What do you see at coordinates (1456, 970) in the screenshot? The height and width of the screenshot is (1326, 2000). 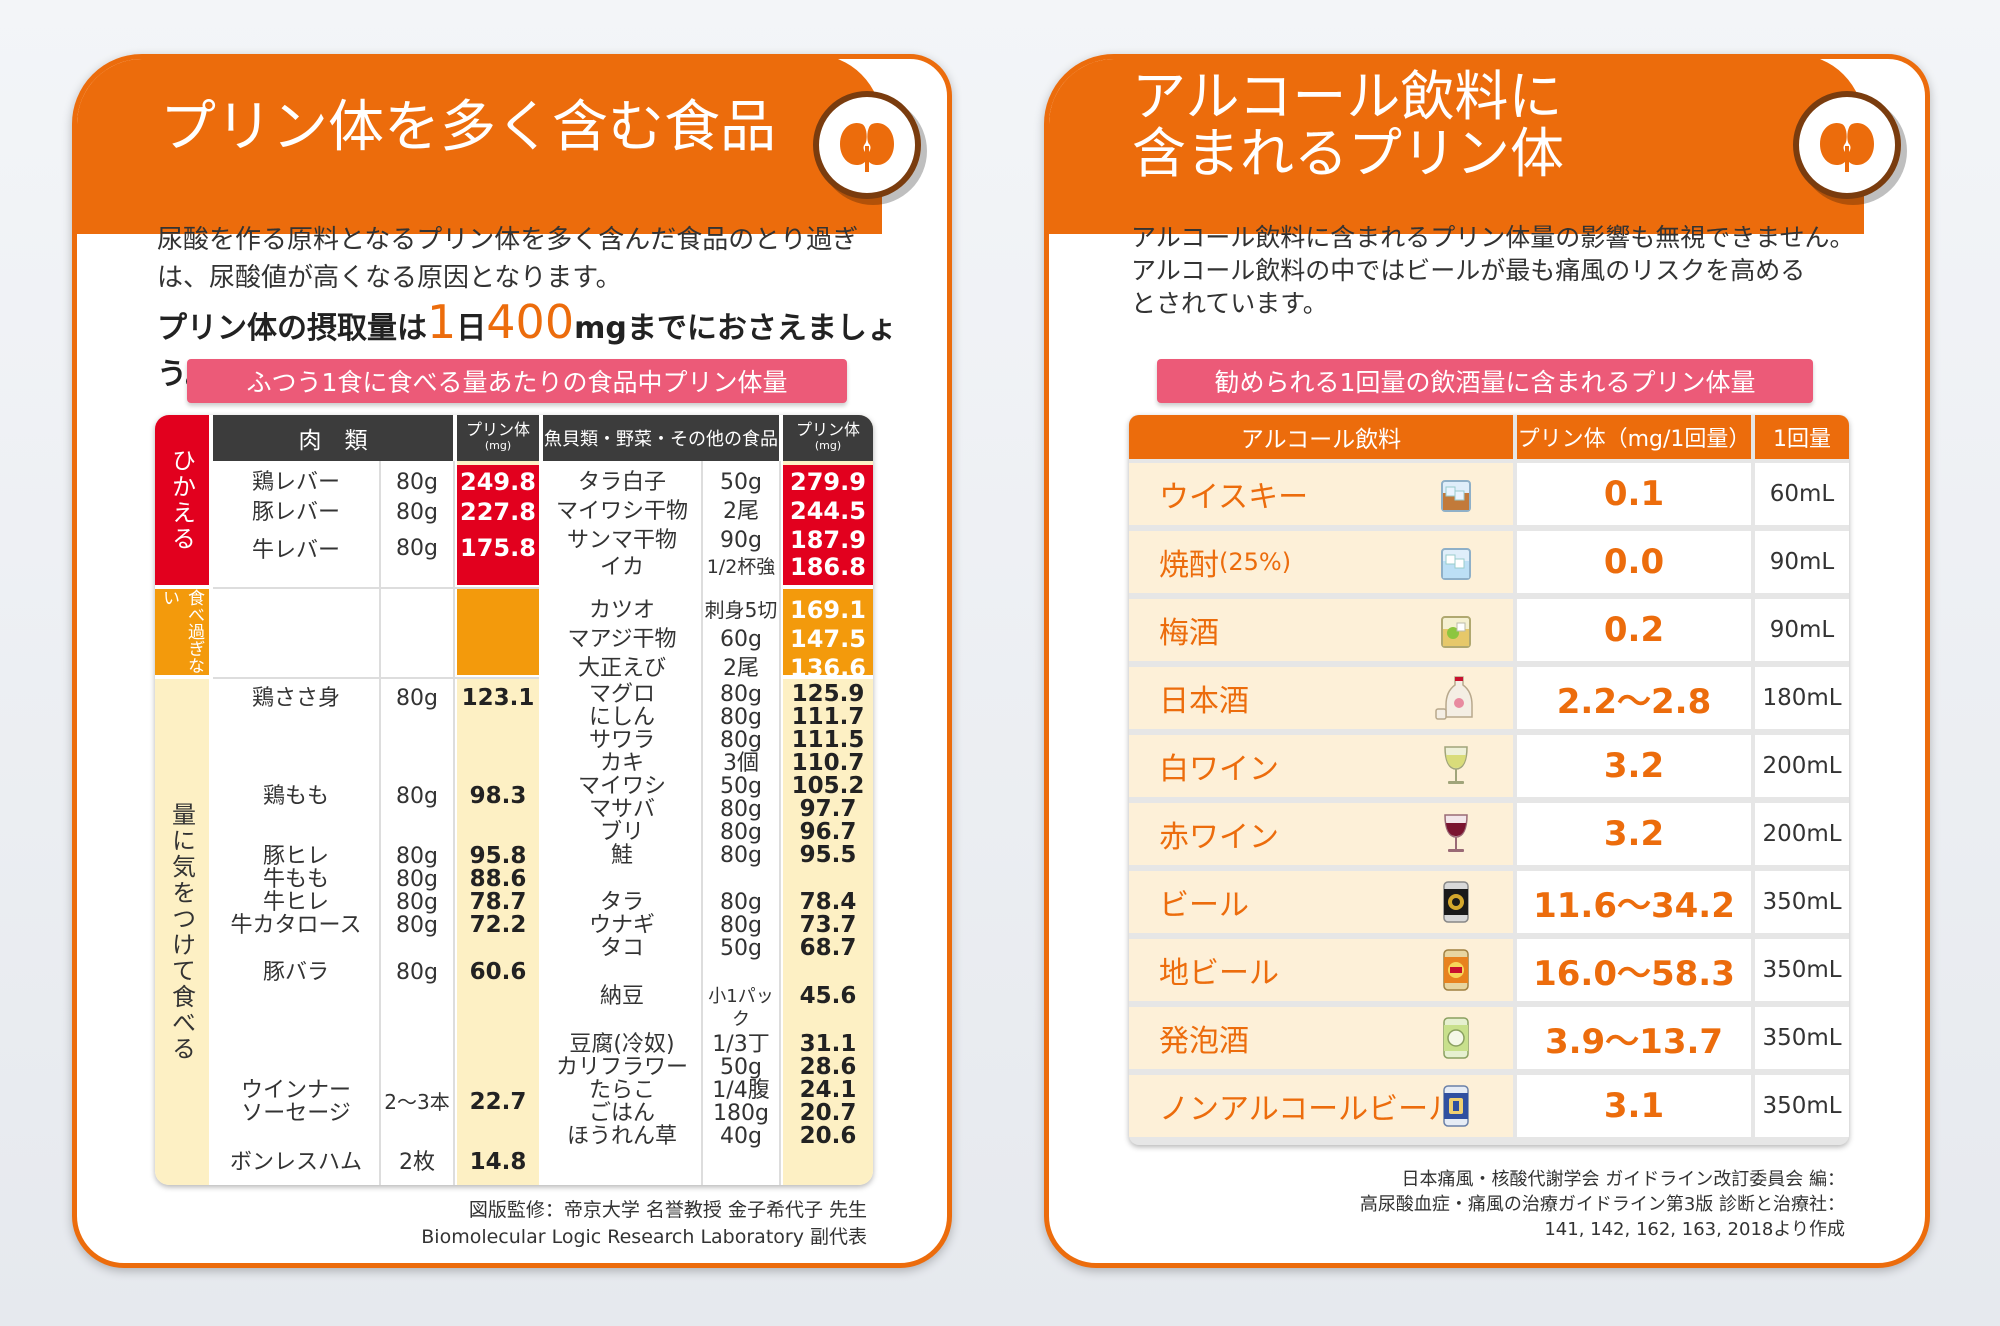 I see `craft-beer-can-icon` at bounding box center [1456, 970].